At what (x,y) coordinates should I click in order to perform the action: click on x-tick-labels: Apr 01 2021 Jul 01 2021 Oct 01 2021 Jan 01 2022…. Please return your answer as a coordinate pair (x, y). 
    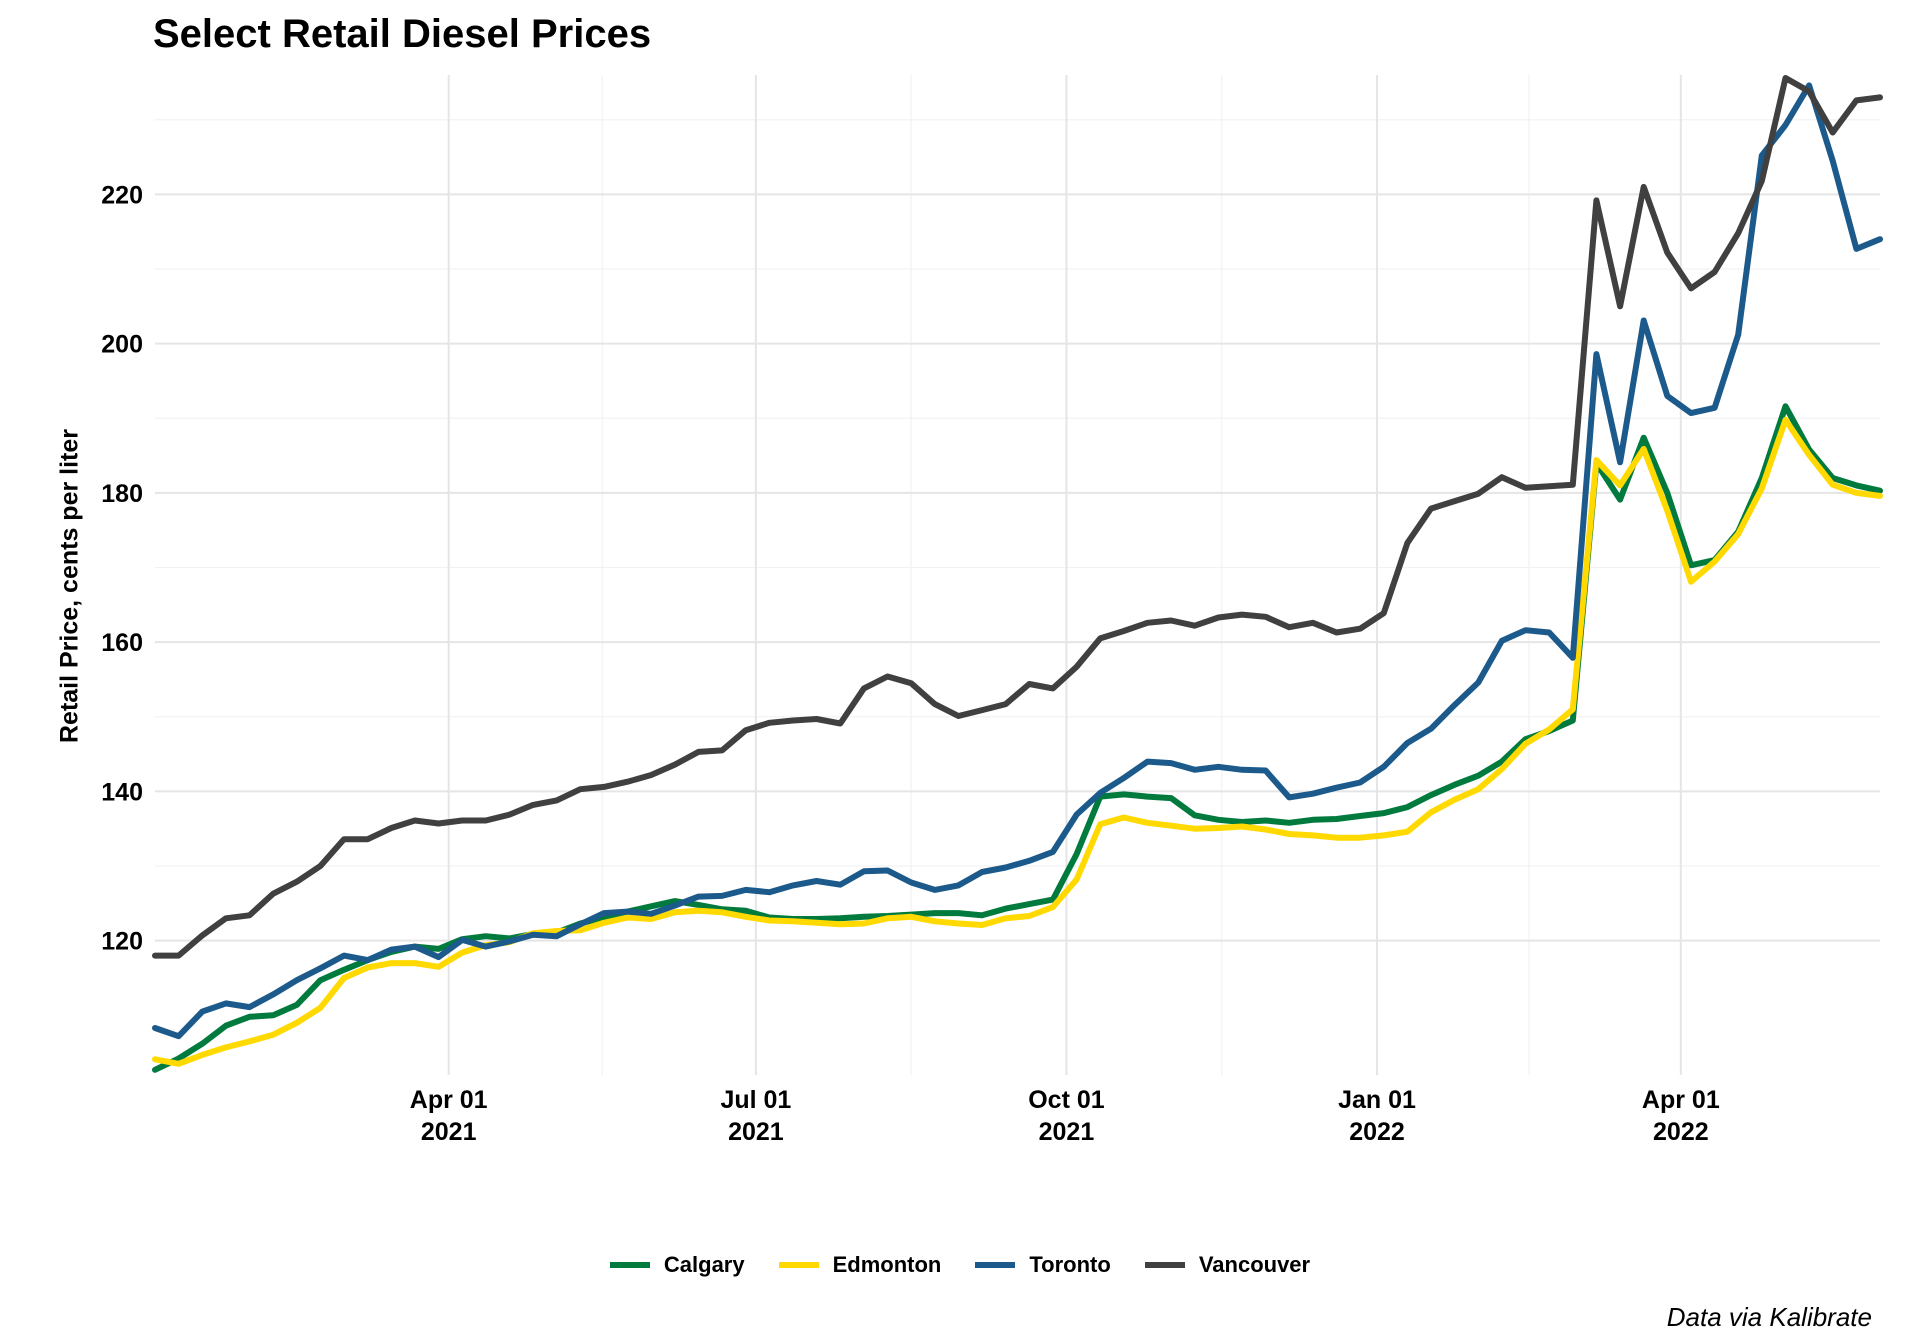
    Looking at the image, I should click on (1065, 1116).